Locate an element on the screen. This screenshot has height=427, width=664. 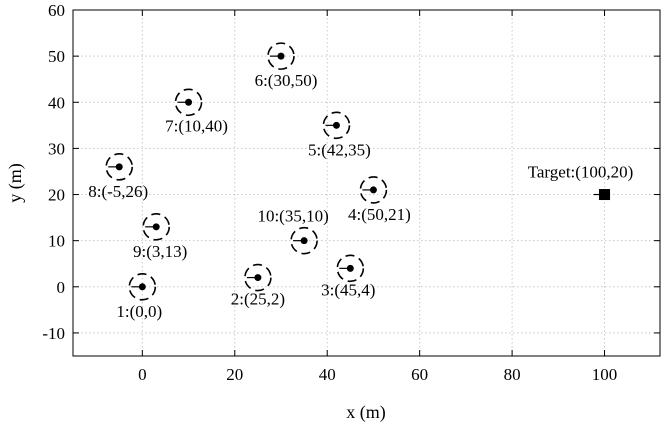
y-tick-label: 40 is located at coordinates (56, 102).